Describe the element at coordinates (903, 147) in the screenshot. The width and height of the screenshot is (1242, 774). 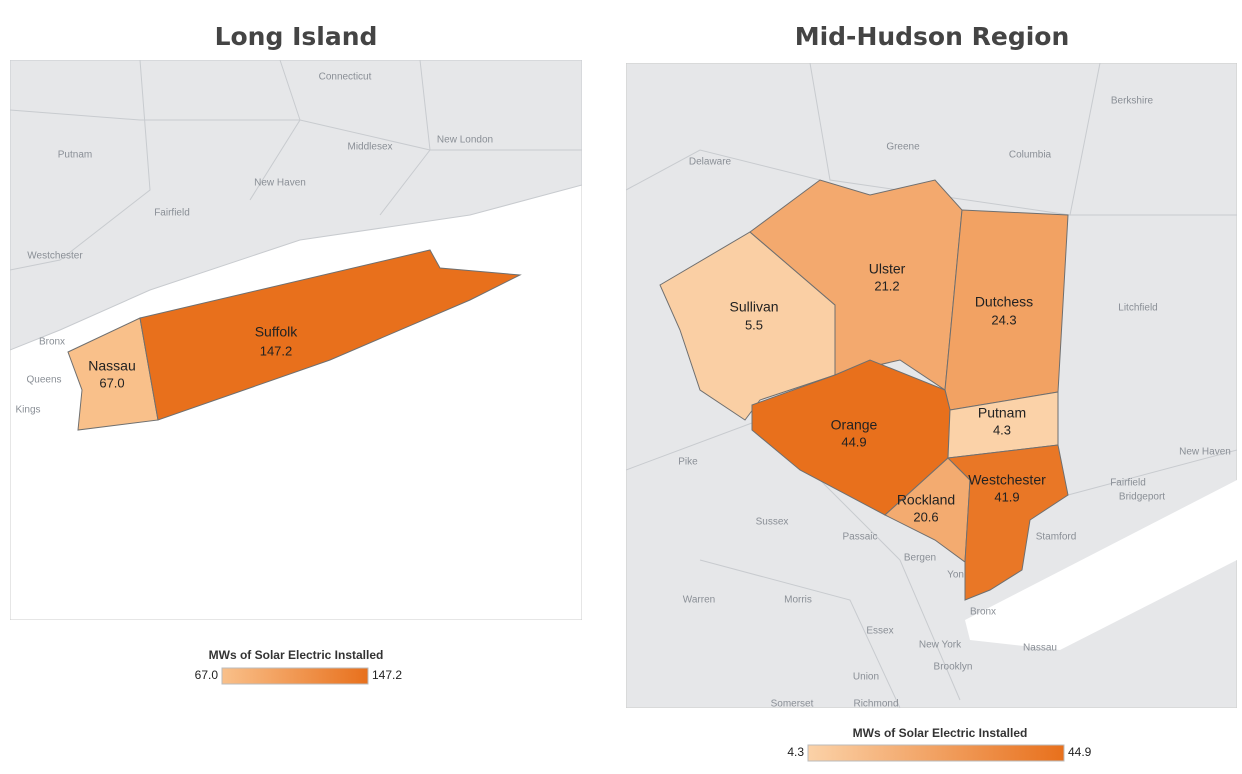
I see `place-label: Greene` at that location.